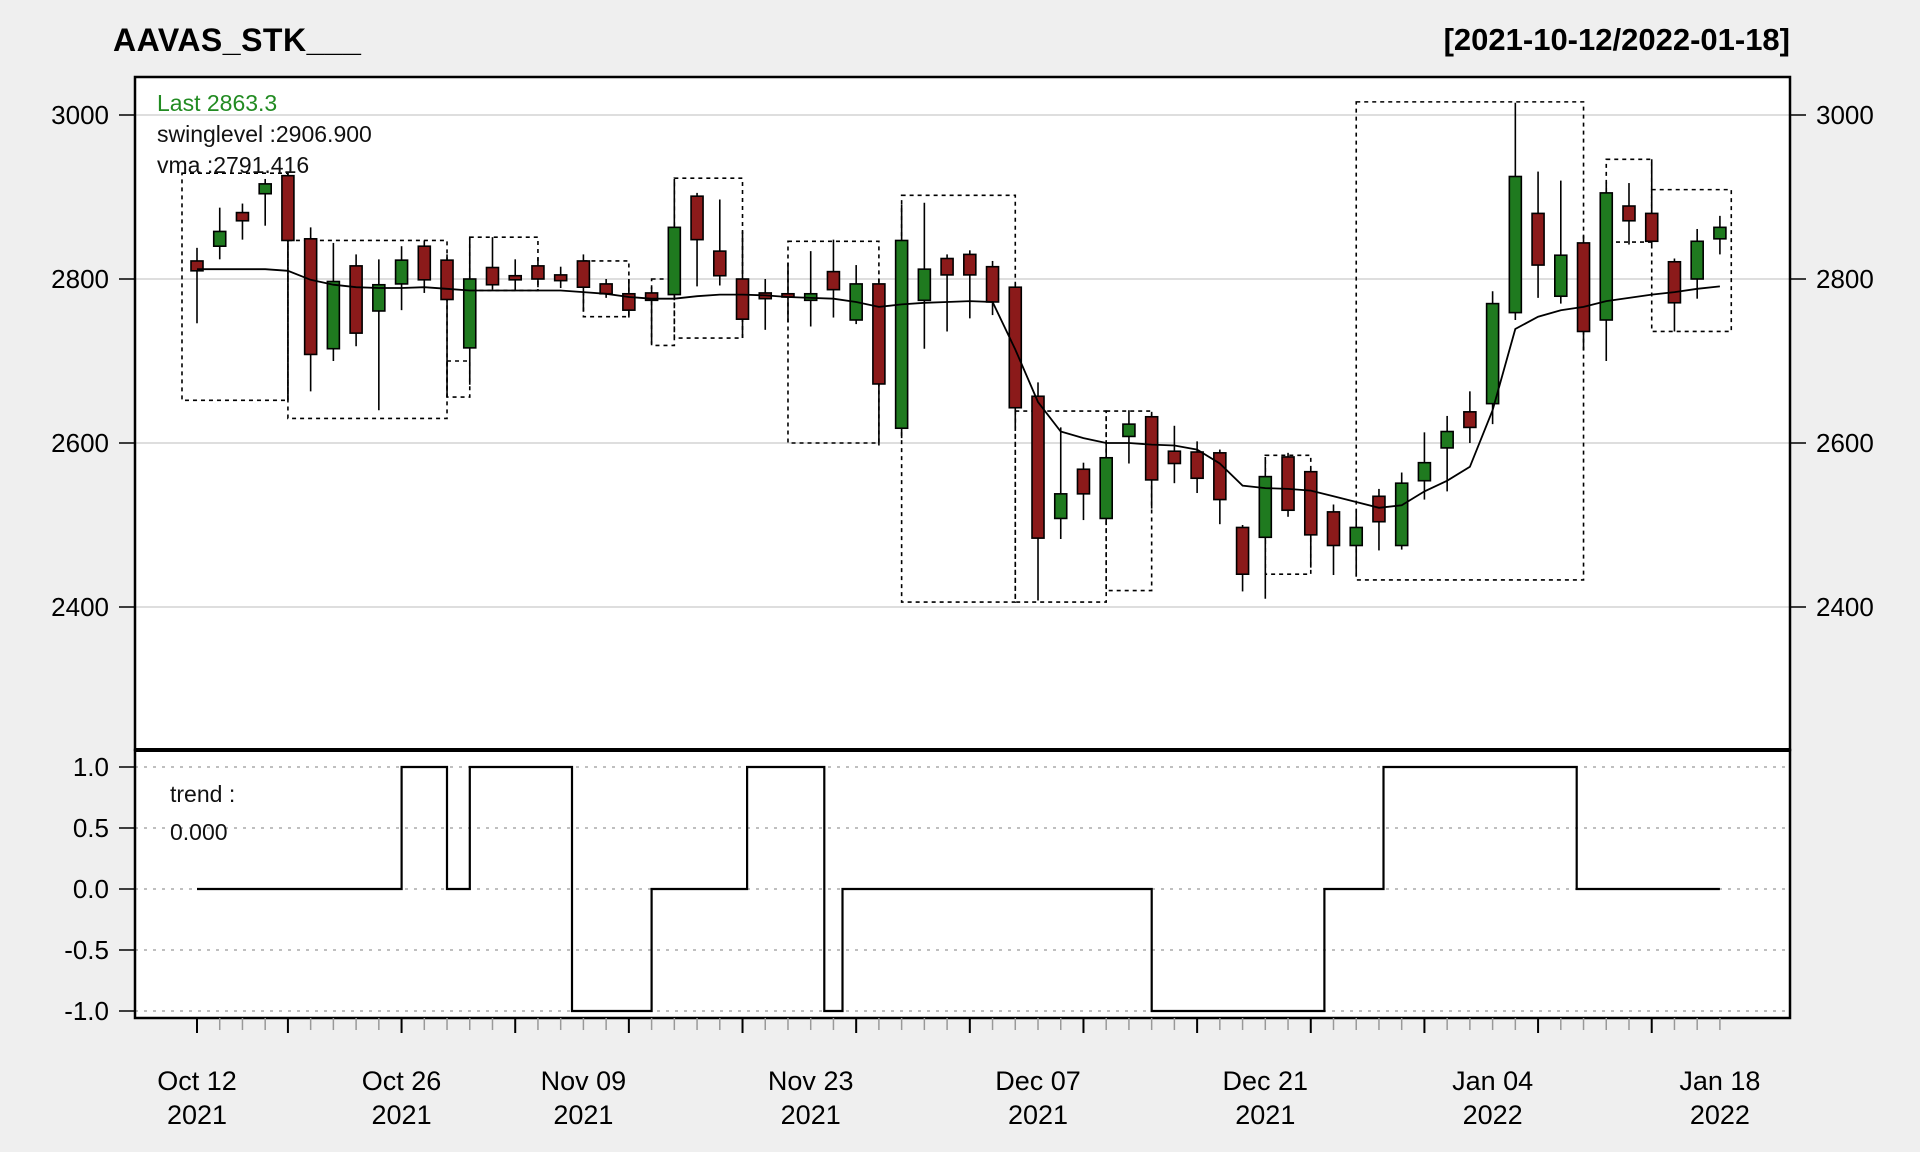  What do you see at coordinates (1845, 443) in the screenshot?
I see `y-axis-label-right: 2600` at bounding box center [1845, 443].